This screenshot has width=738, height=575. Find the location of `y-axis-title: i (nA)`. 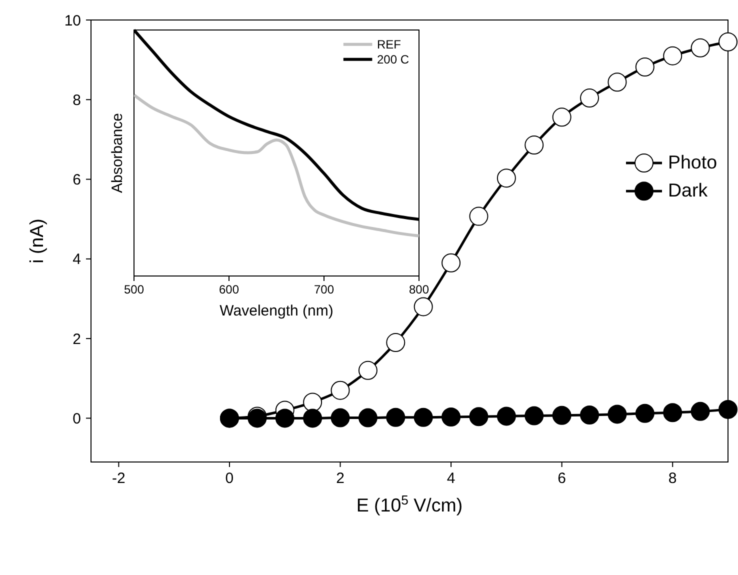

y-axis-title: i (nA) is located at coordinates (36, 241).